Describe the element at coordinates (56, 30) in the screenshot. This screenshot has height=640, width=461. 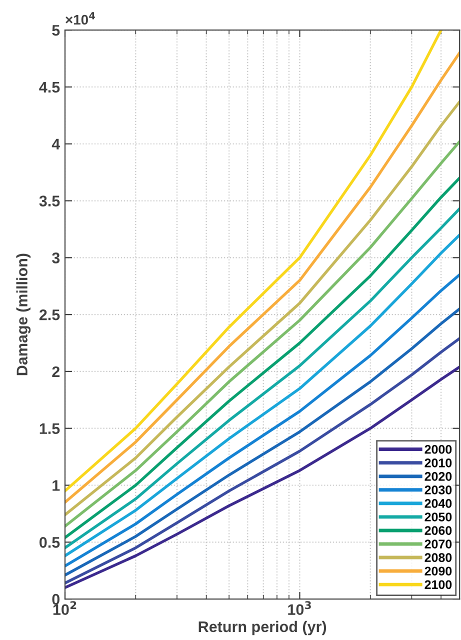
I see `y-tick-label: 5` at that location.